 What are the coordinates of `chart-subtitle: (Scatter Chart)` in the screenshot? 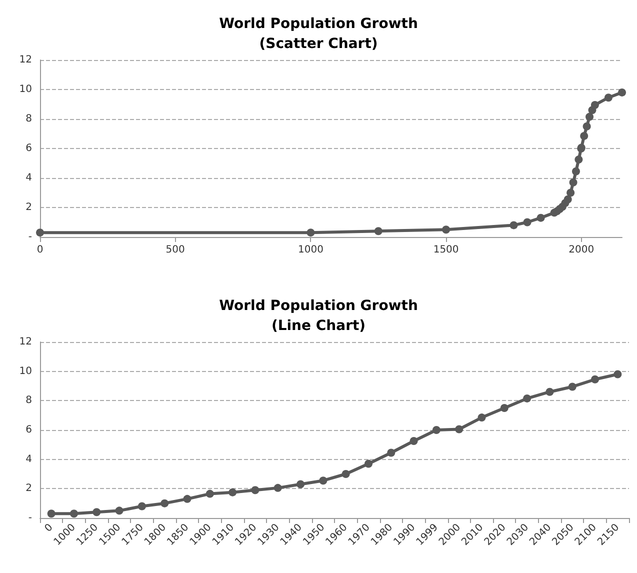 It's located at (318, 44).